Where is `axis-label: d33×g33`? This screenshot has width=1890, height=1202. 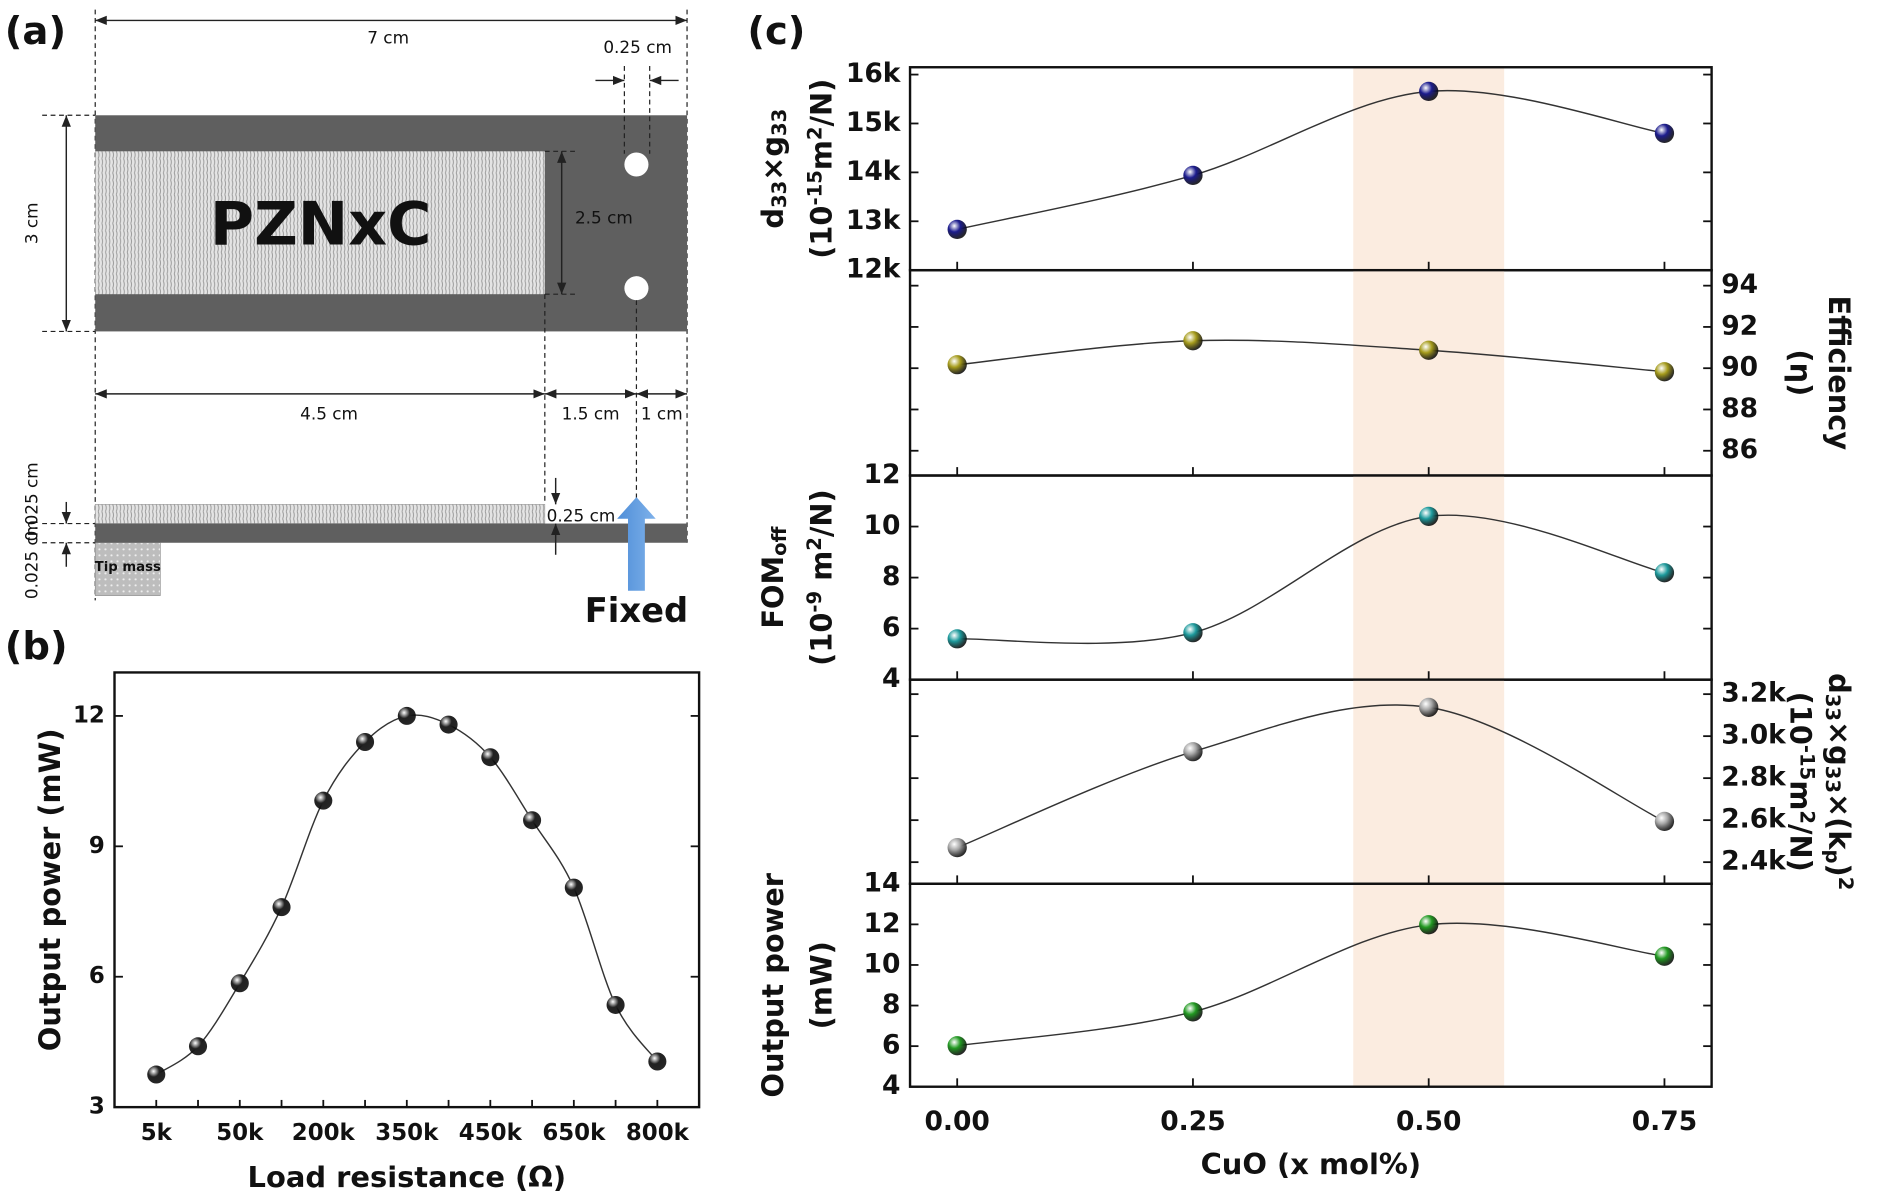 axis-label: d33×g33 is located at coordinates (773, 169).